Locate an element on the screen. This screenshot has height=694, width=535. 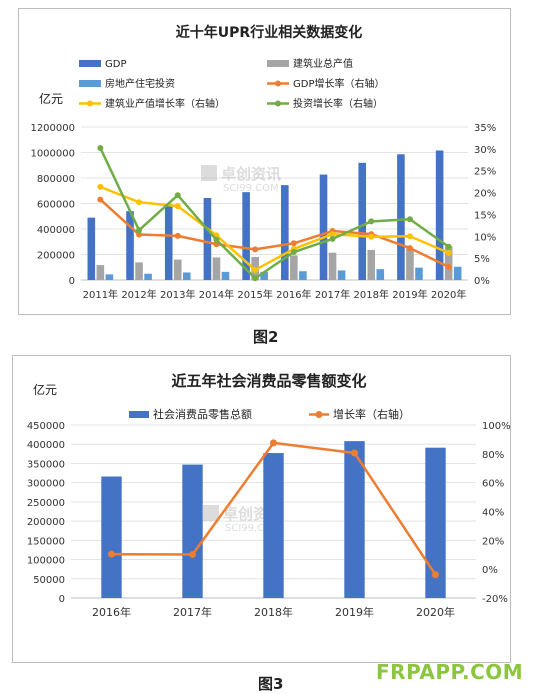
legend-item: 增长率（右轴） is located at coordinates (359, 414).